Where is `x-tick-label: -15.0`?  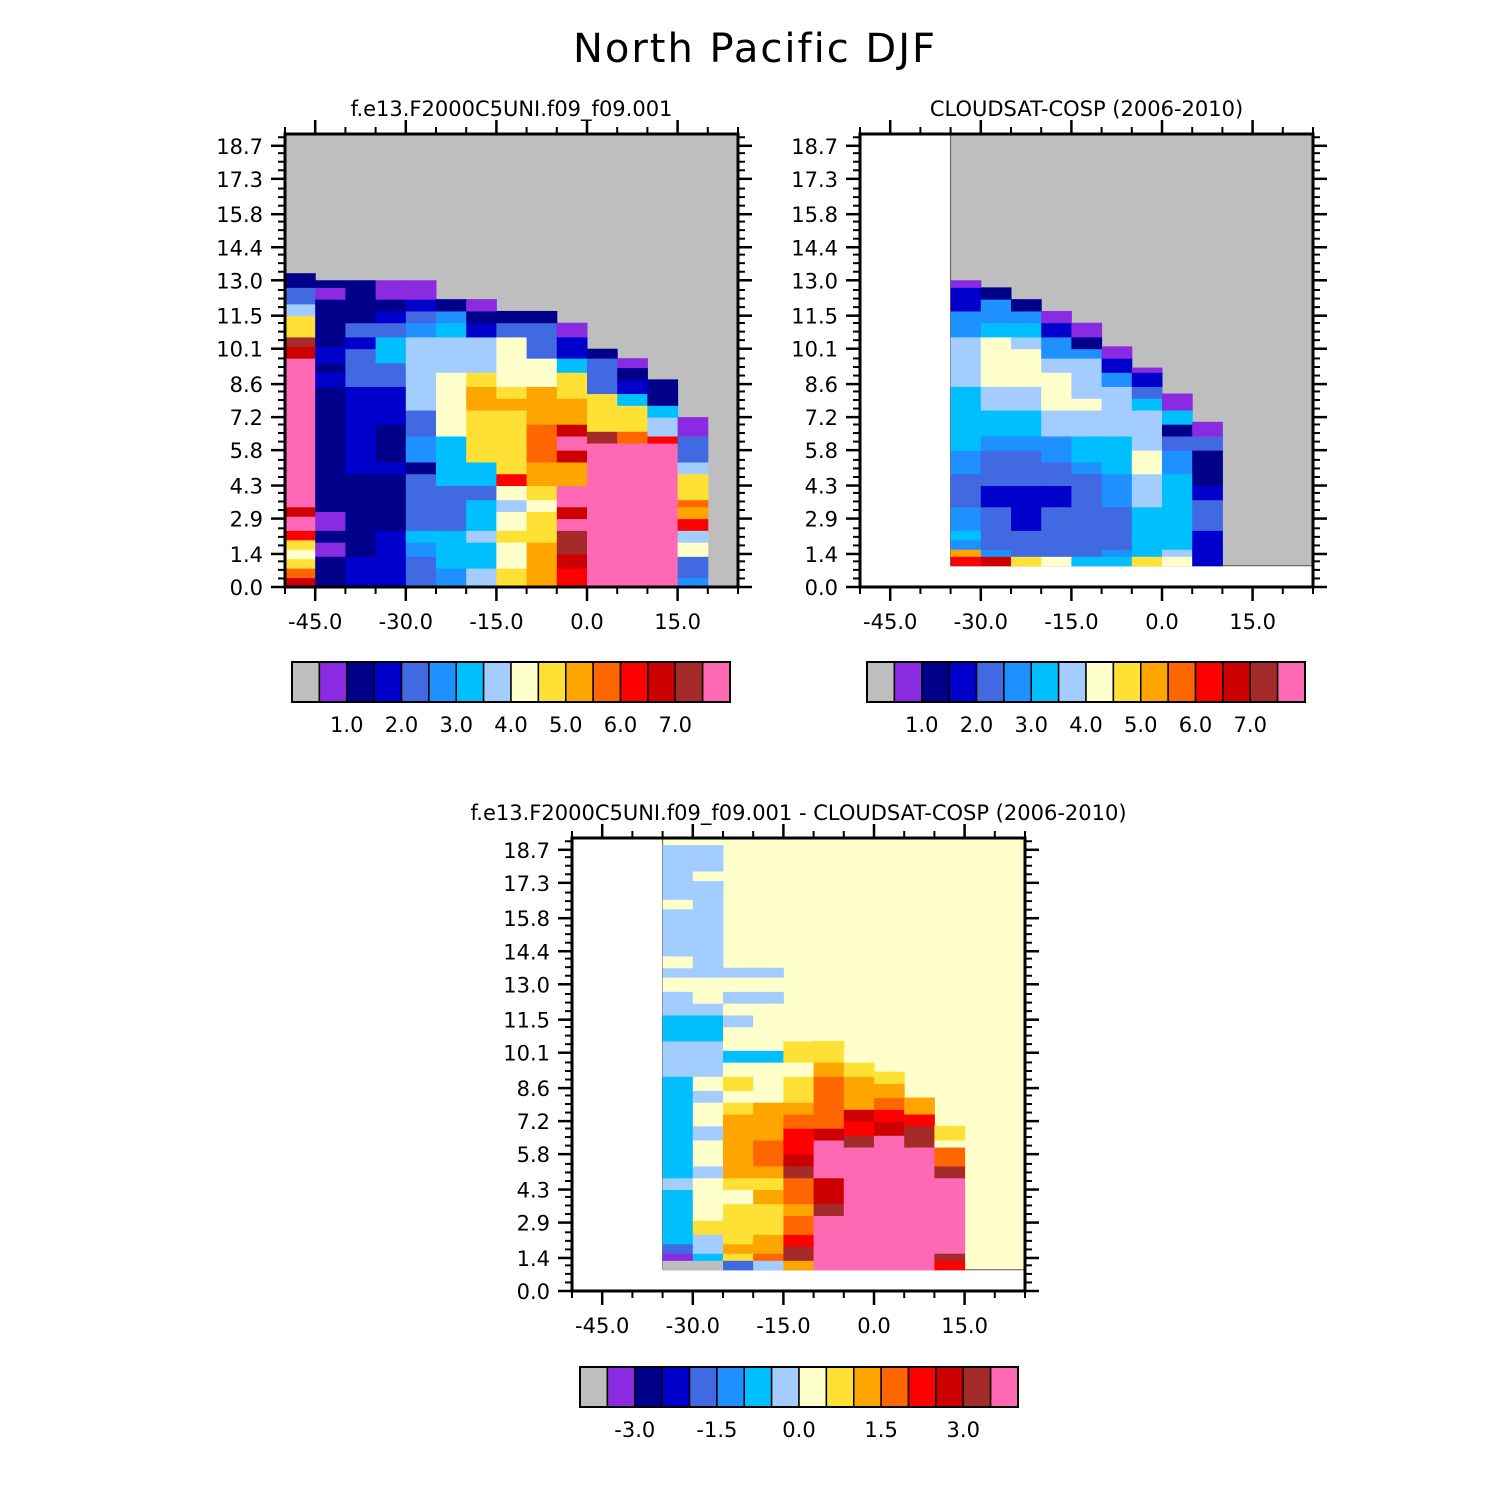
x-tick-label: -15.0 is located at coordinates (1071, 622).